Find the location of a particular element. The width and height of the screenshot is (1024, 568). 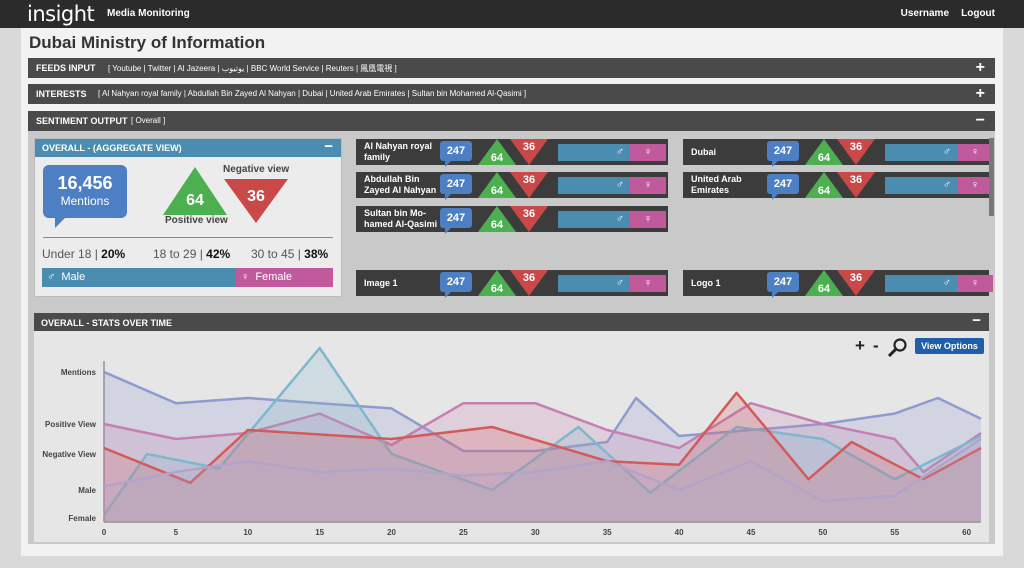

zoom-out-button: - is located at coordinates (876, 345).